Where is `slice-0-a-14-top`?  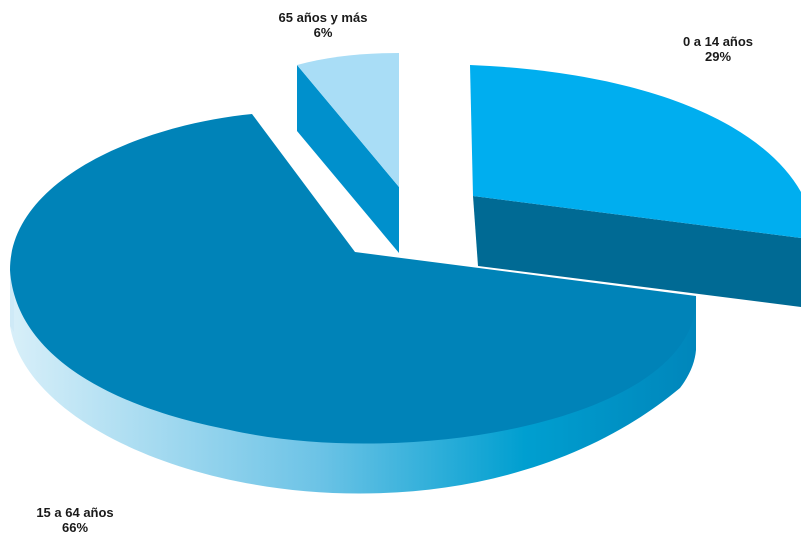 slice-0-a-14-top is located at coordinates (635, 151).